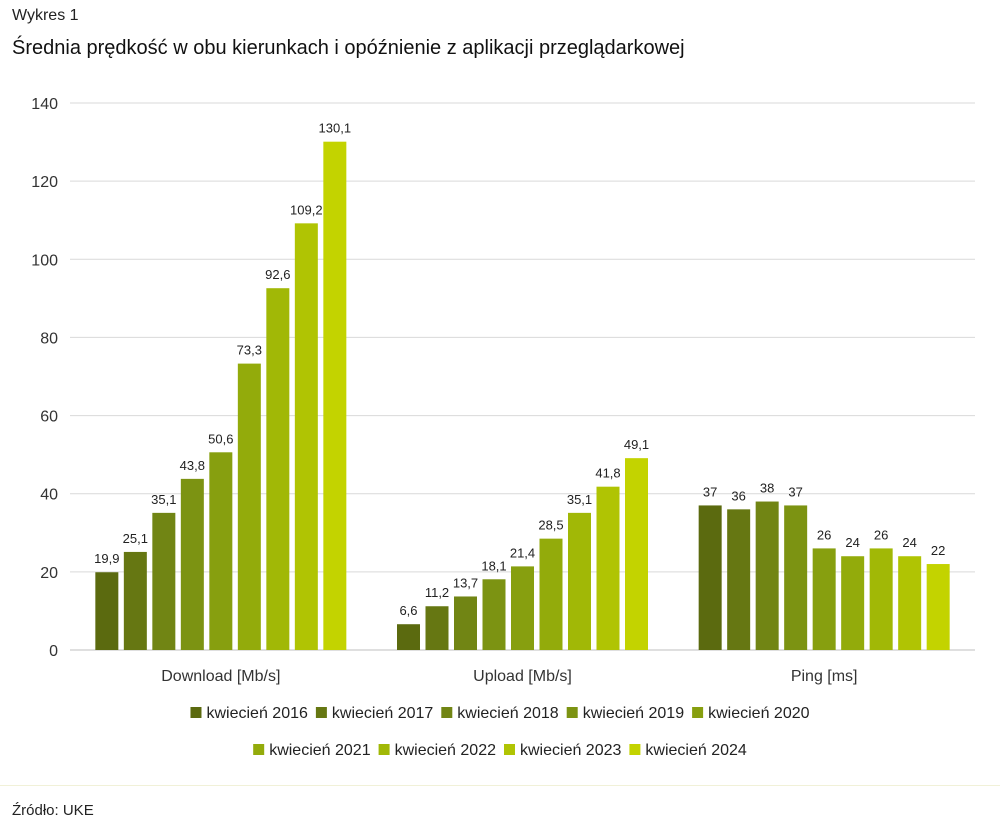 This screenshot has width=1000, height=829. I want to click on data-label: 19,9, so click(106, 558).